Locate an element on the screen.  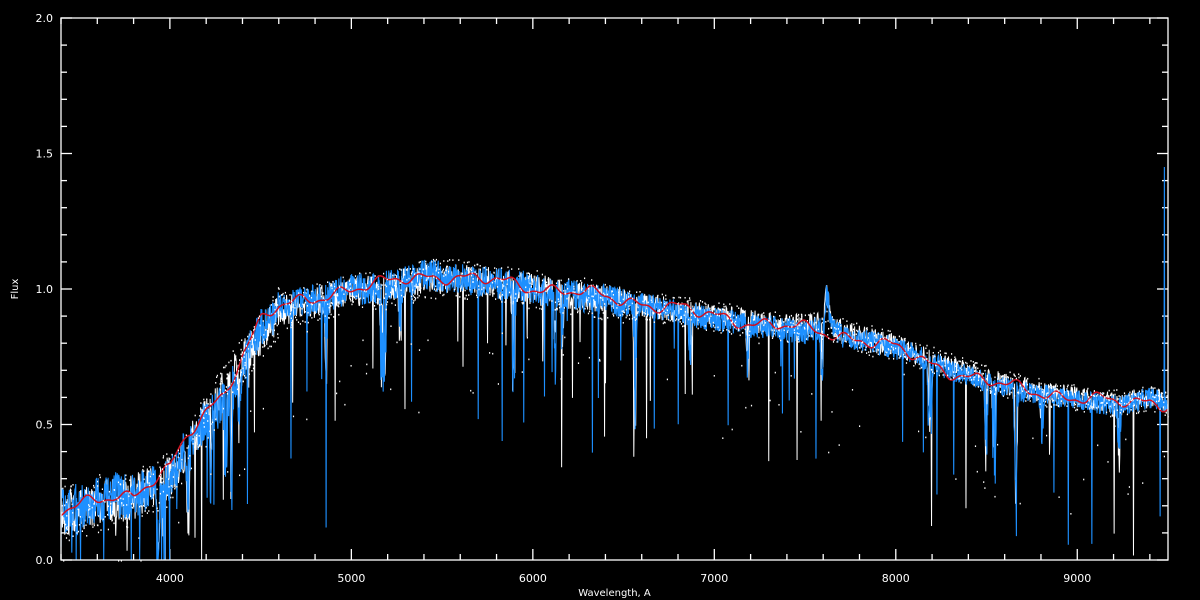
y-tick-label: 0.5 is located at coordinates (45, 425).